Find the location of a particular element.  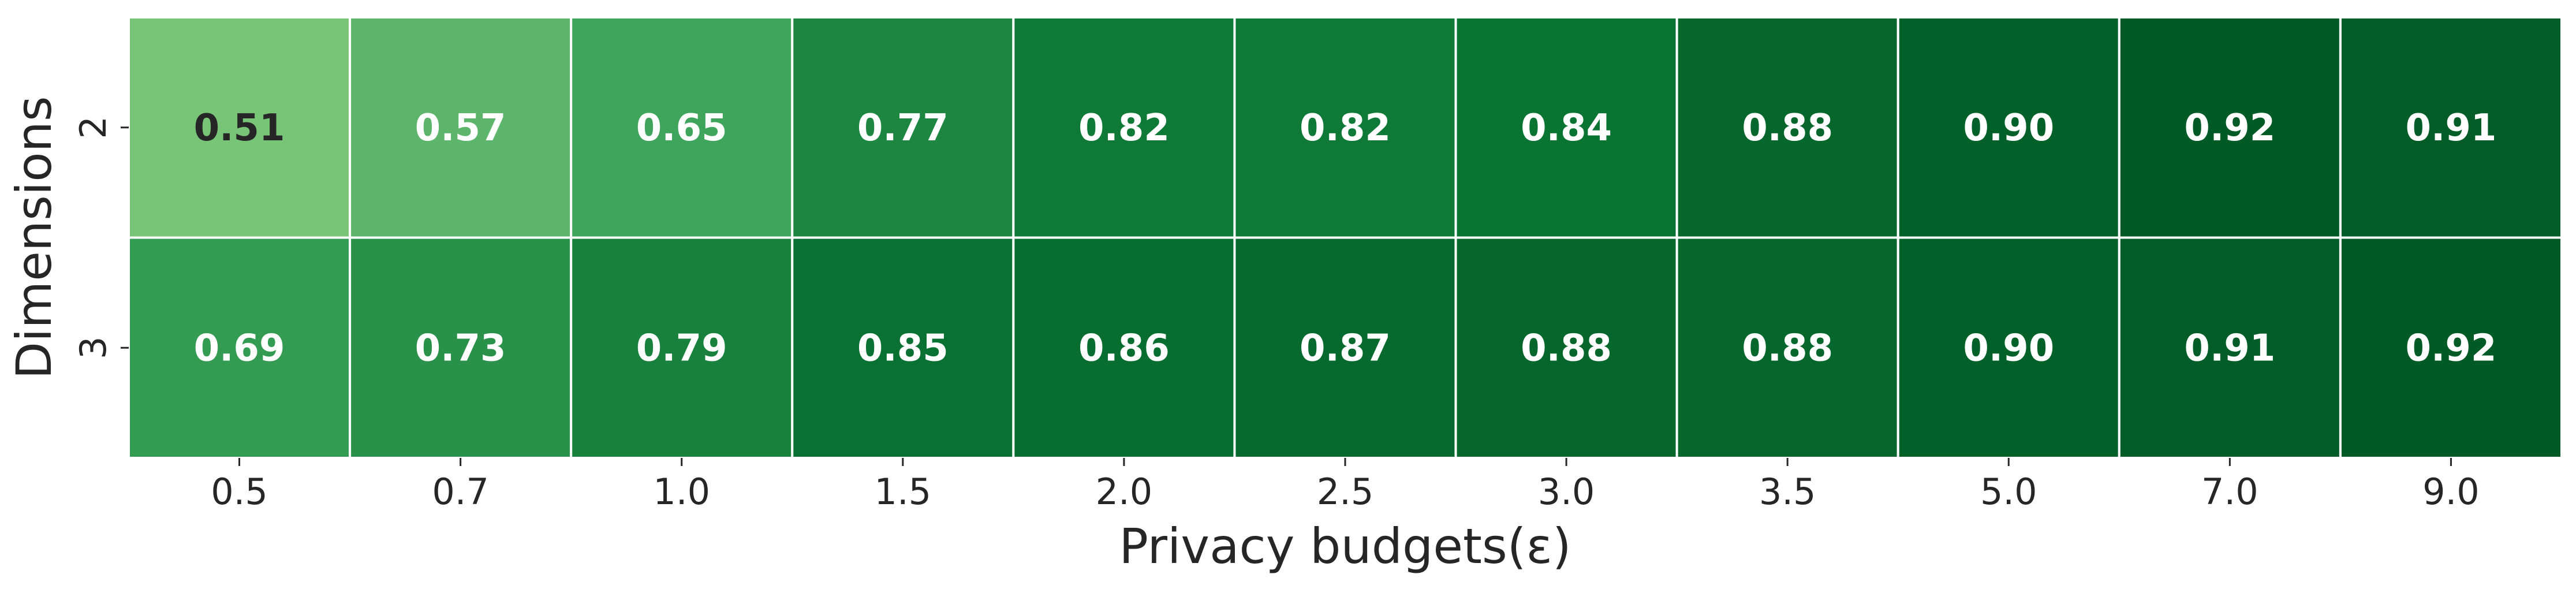

x-tick-label: 5.0 is located at coordinates (2008, 492).